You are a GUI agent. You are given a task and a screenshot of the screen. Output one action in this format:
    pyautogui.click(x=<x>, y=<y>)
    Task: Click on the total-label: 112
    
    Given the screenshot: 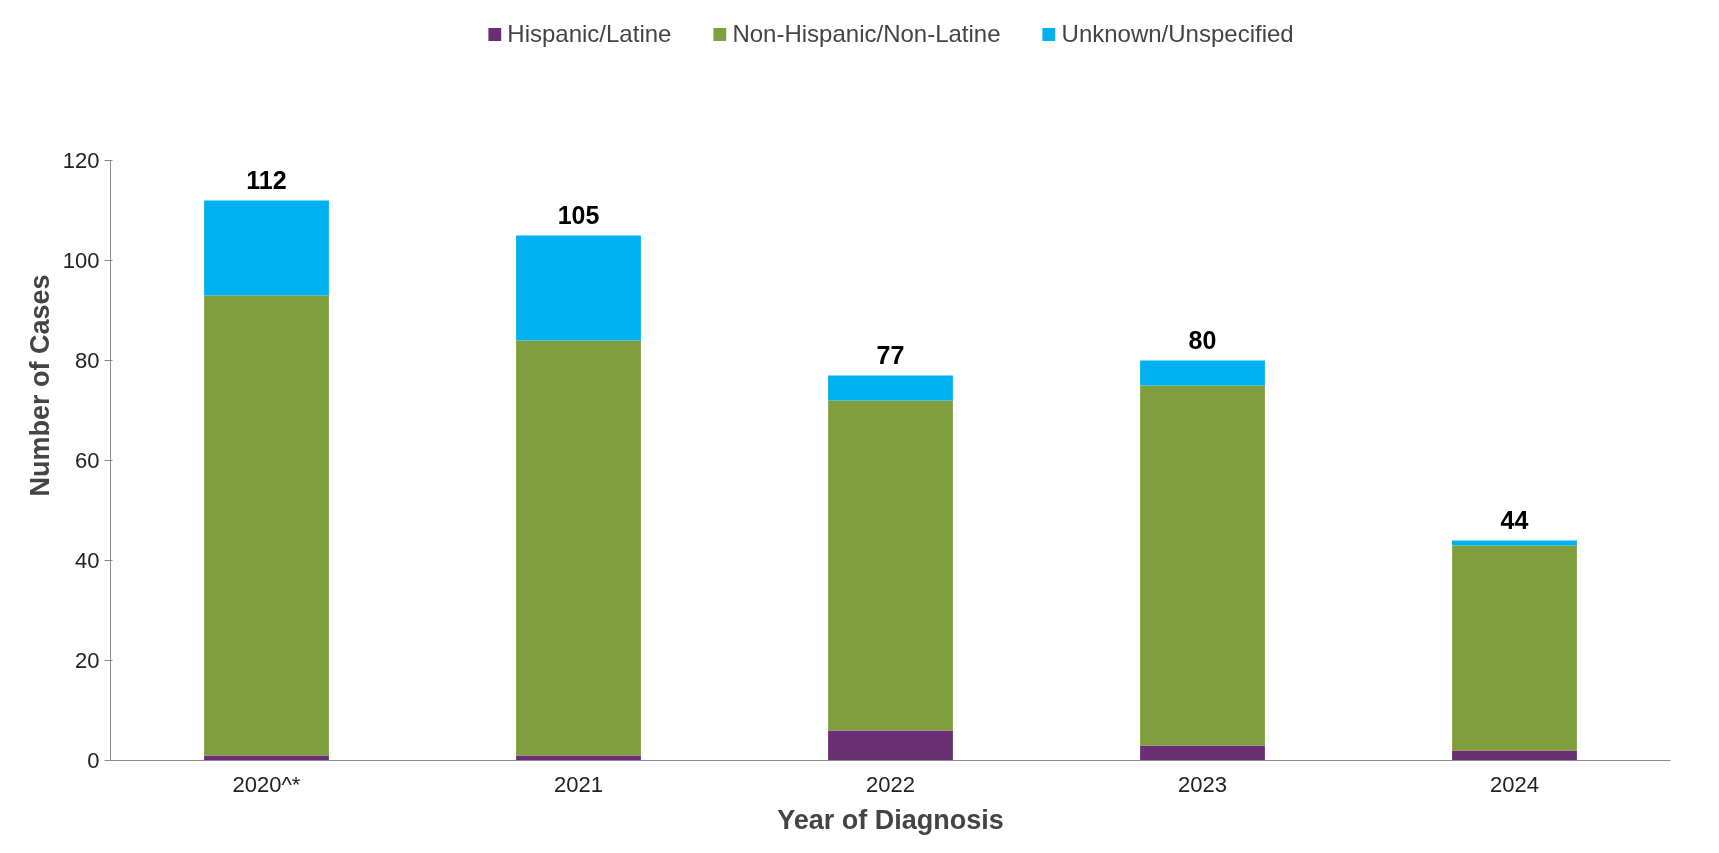 What is the action you would take?
    pyautogui.click(x=266, y=179)
    